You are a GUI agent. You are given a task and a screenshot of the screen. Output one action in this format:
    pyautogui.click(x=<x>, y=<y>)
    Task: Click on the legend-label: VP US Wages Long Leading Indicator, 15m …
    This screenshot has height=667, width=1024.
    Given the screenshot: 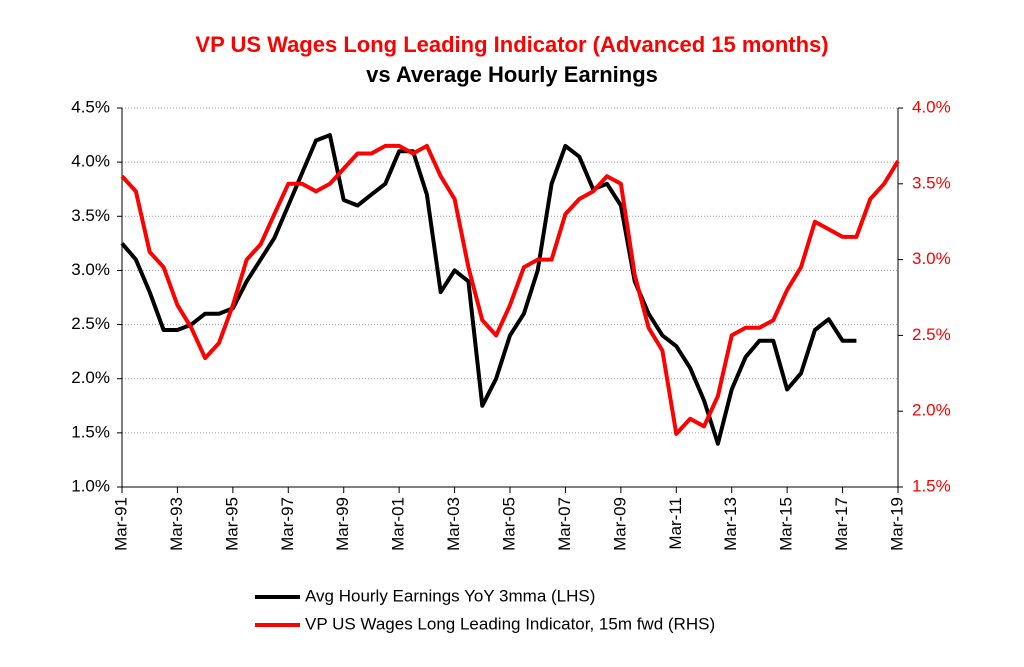 What is the action you would take?
    pyautogui.click(x=510, y=623)
    